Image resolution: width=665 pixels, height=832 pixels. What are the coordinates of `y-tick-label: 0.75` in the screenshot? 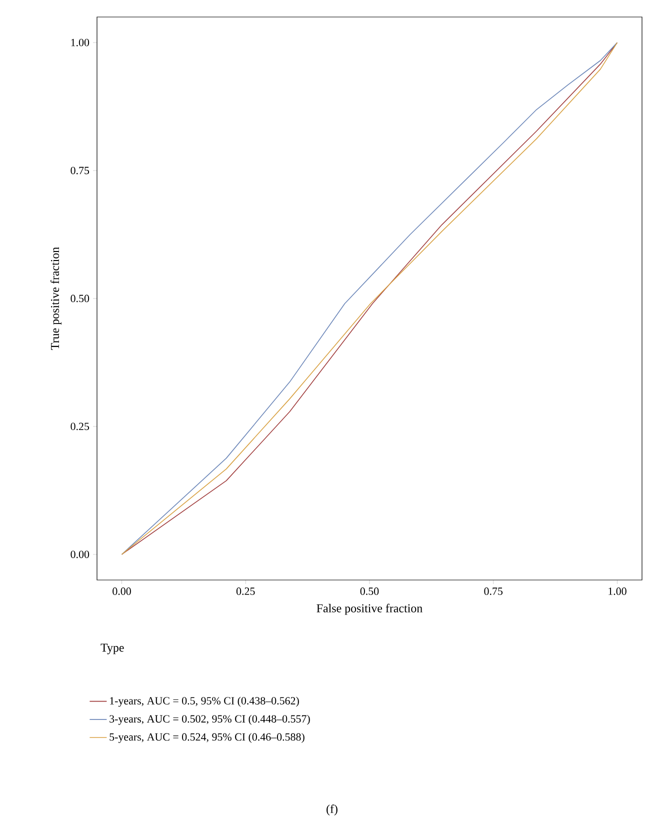 It's located at (80, 170).